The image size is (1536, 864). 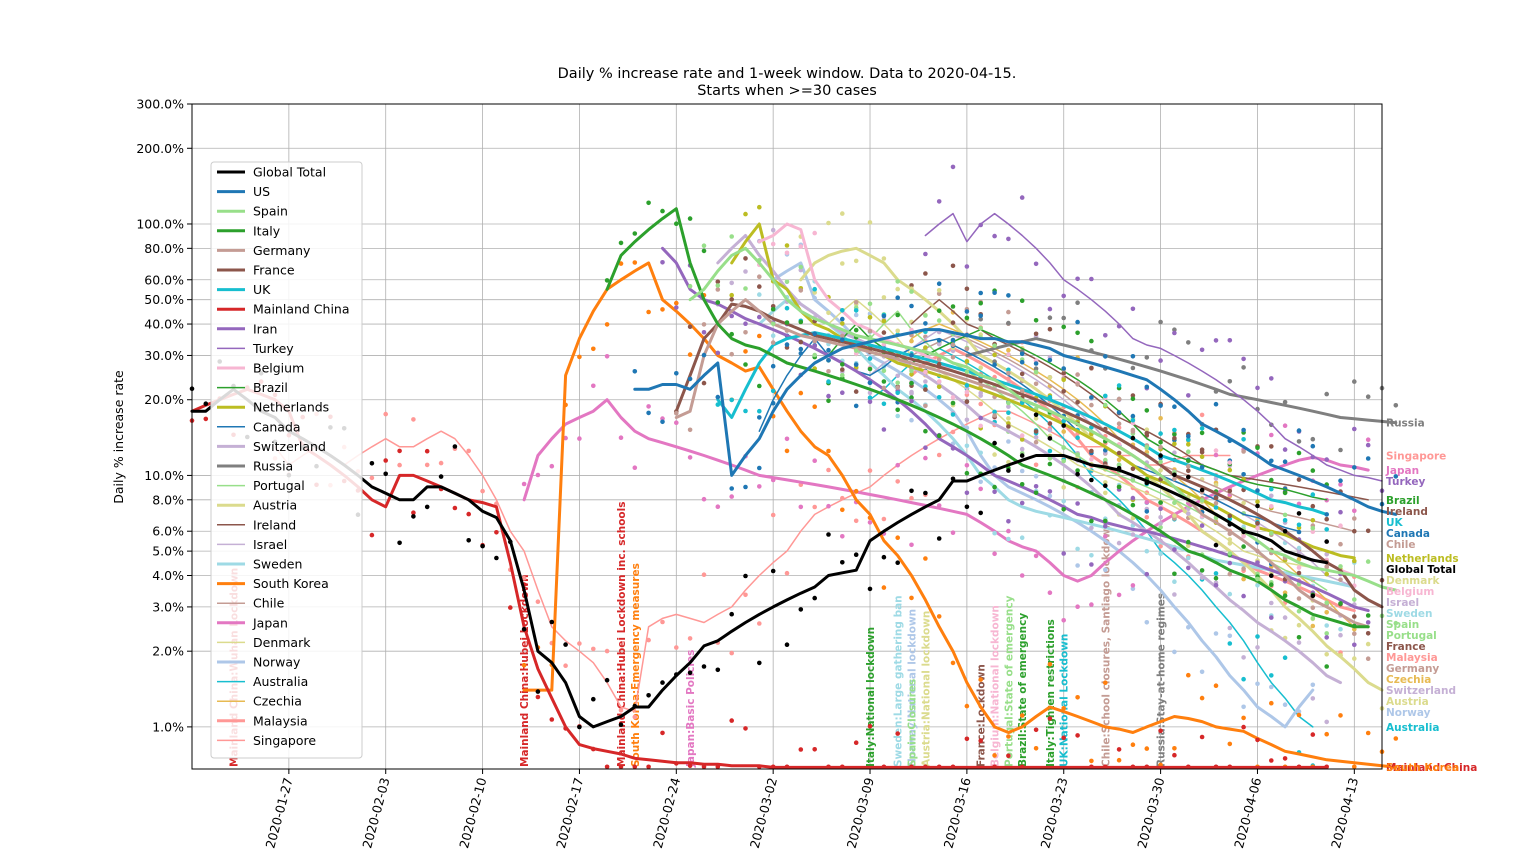 What do you see at coordinates (787, 91) in the screenshot?
I see `chart-subtitle: Starts when >=30 cases` at bounding box center [787, 91].